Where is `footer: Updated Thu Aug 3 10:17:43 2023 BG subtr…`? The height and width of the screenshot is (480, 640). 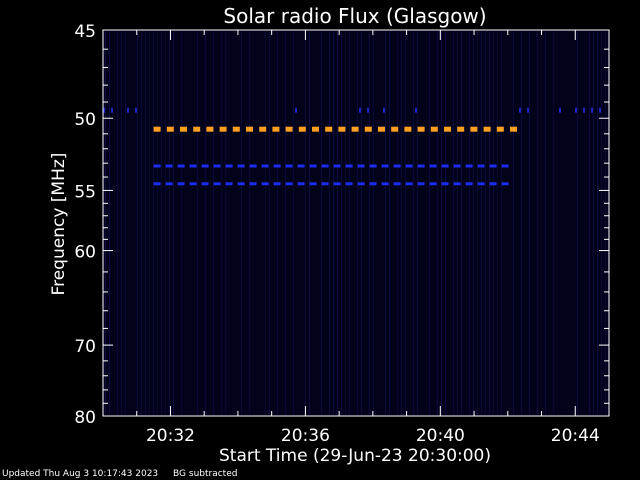
footer: Updated Thu Aug 3 10:17:43 2023 BG subtr… is located at coordinates (125, 474).